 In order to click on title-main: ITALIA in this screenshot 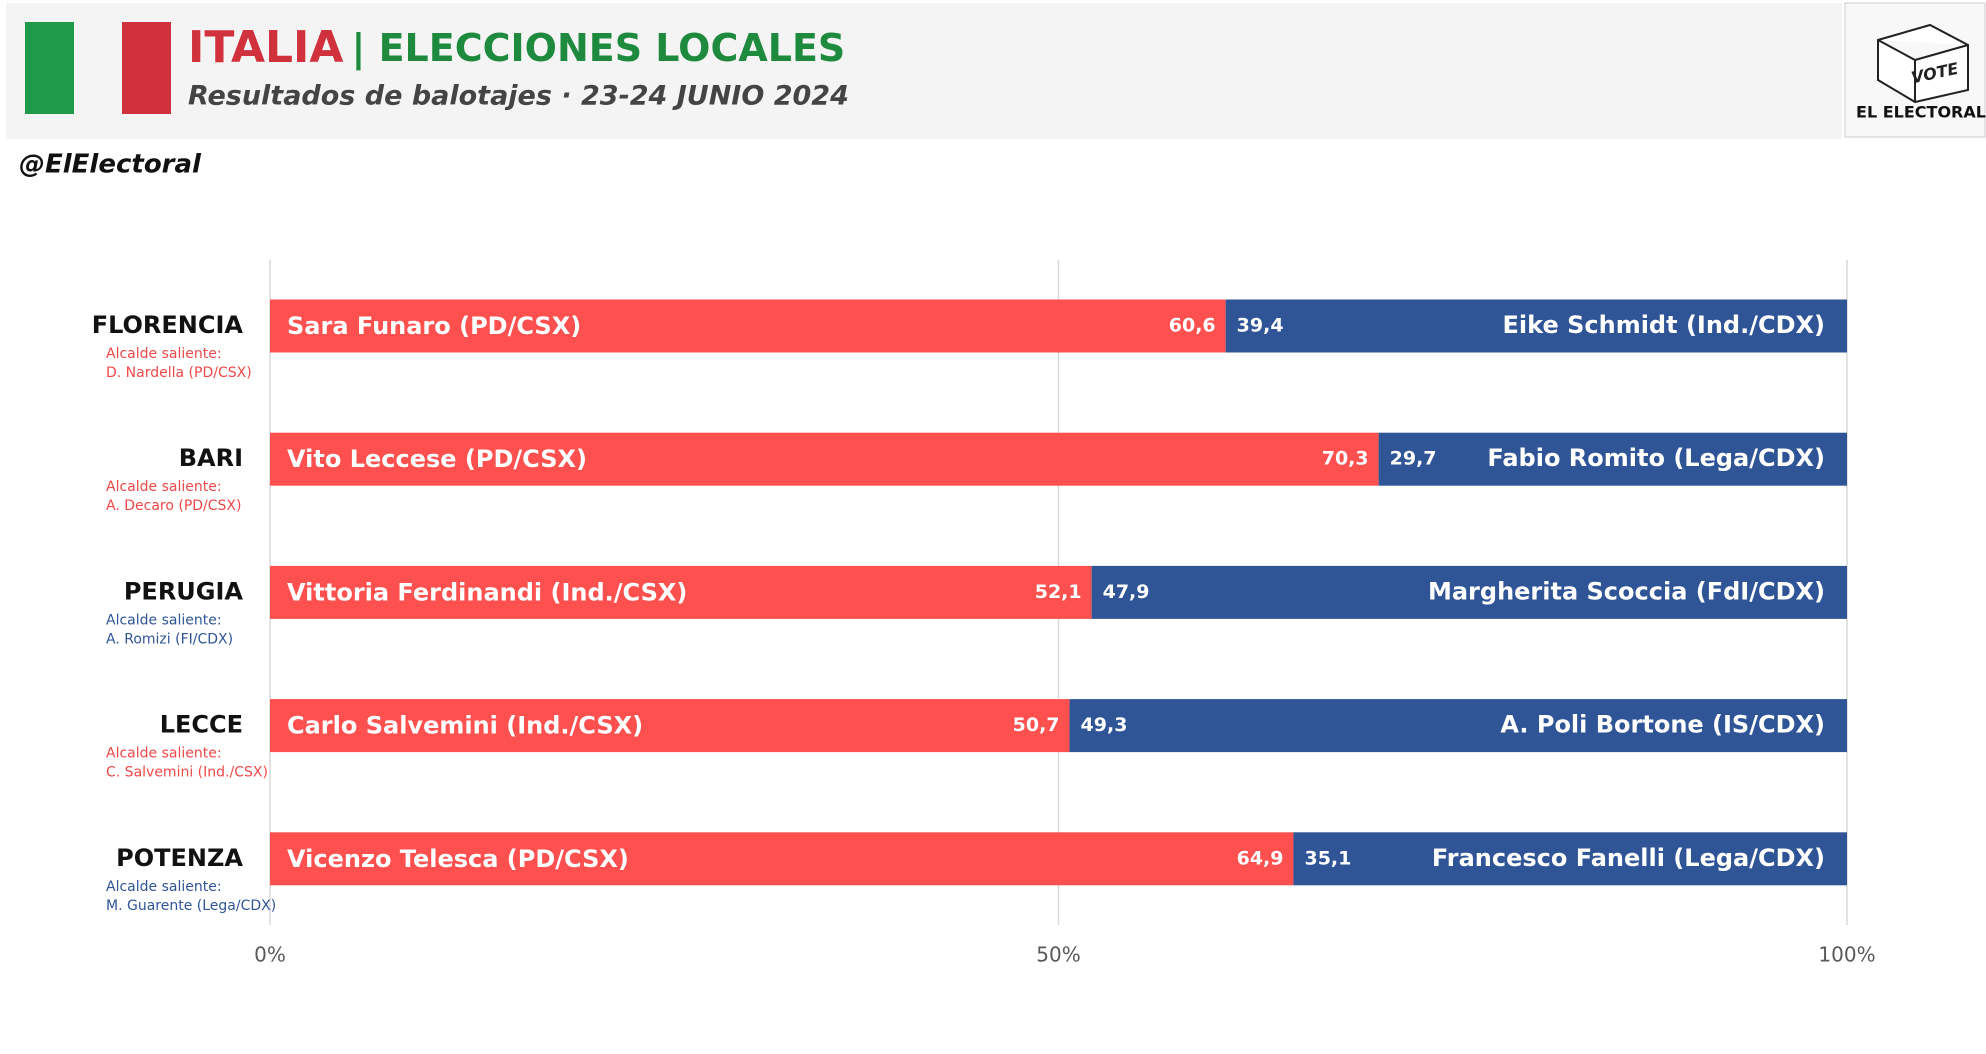, I will do `click(265, 47)`.